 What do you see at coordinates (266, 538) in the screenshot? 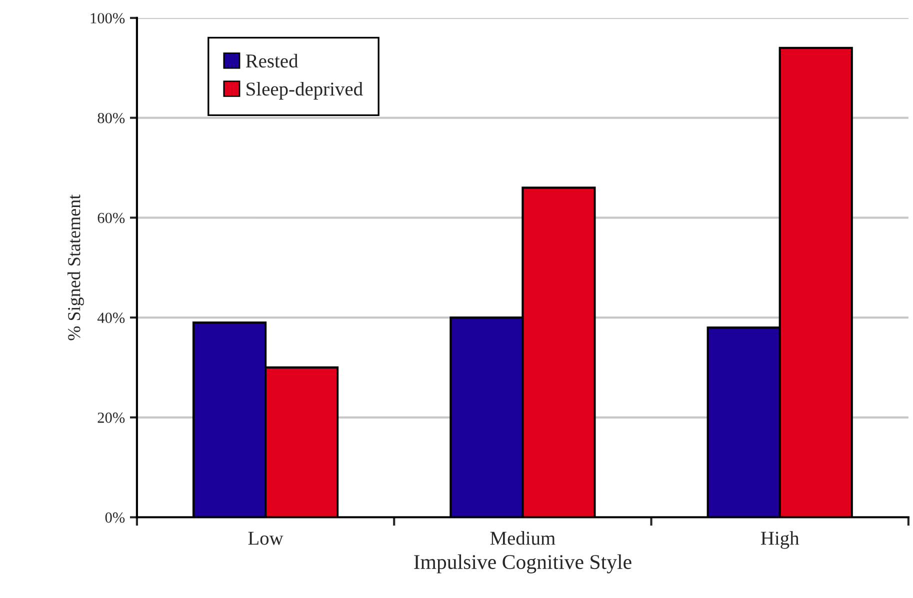
I see `x-tick-label: Low` at bounding box center [266, 538].